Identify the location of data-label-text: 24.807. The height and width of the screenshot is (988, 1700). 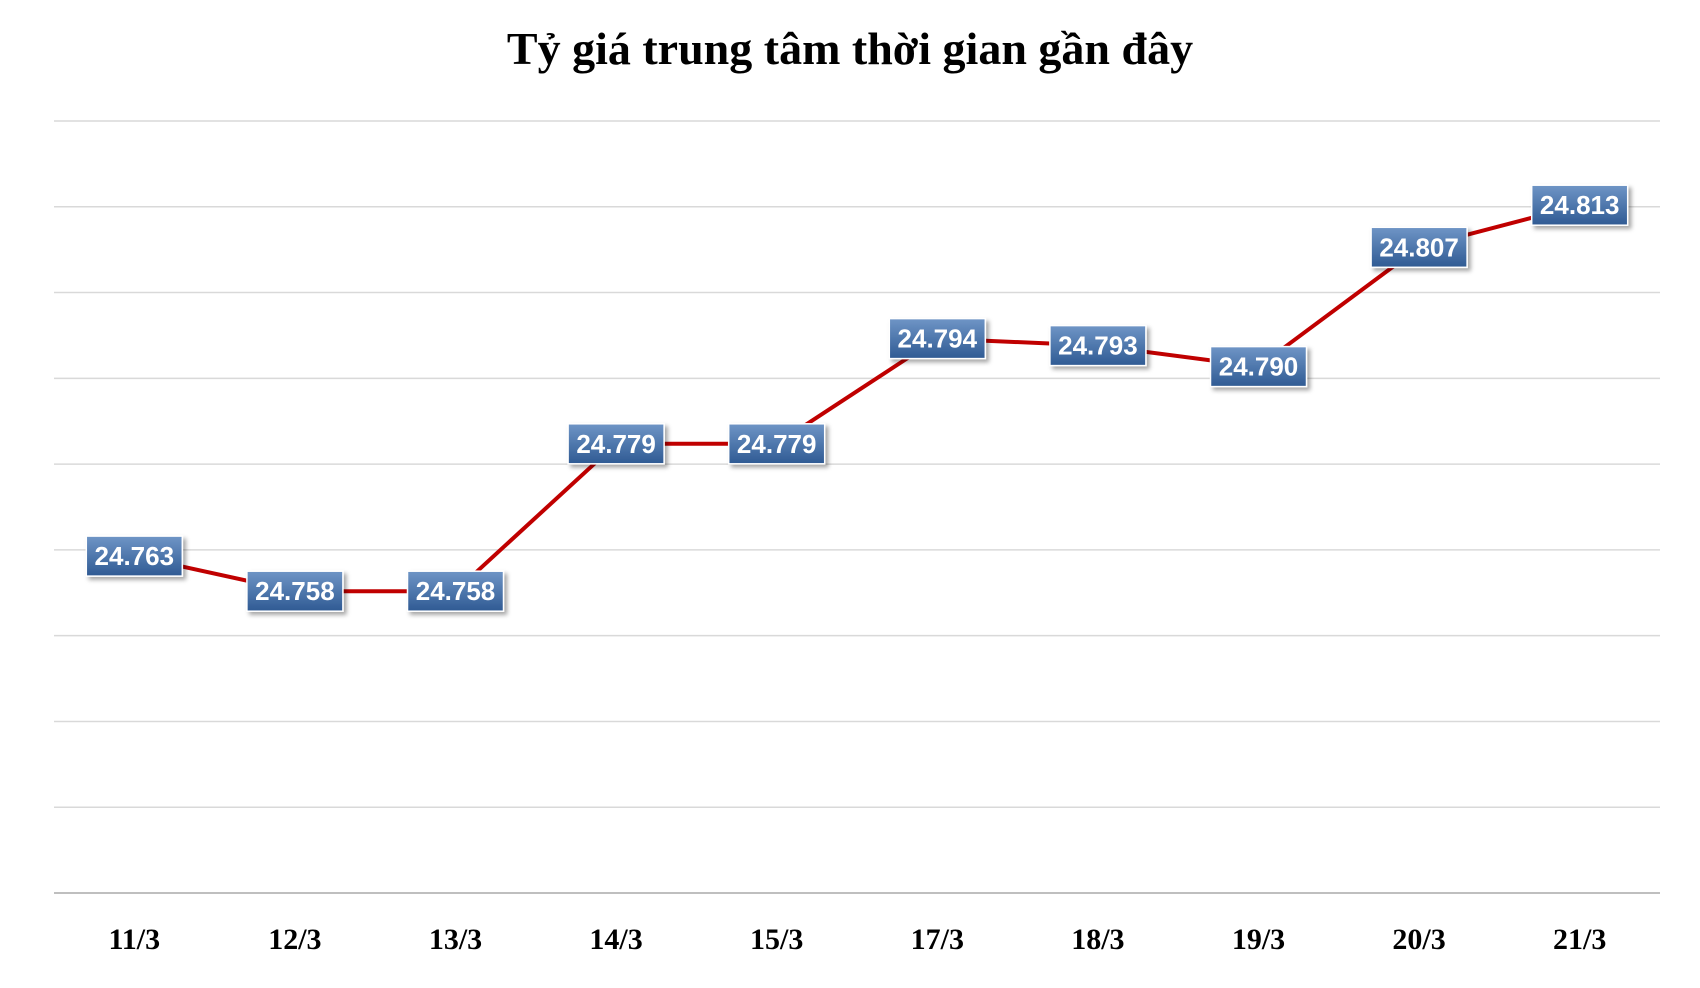
(1419, 247).